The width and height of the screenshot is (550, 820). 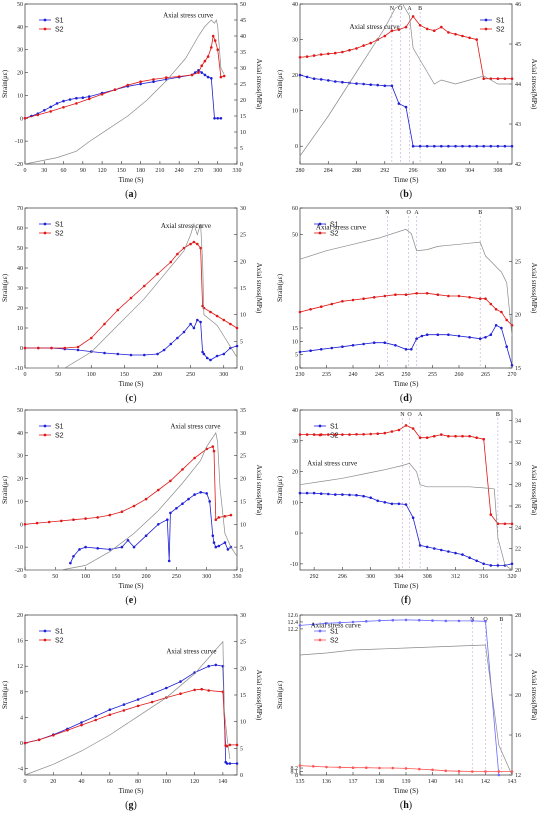 What do you see at coordinates (518, 422) in the screenshot?
I see `y2-tick-label: 34` at bounding box center [518, 422].